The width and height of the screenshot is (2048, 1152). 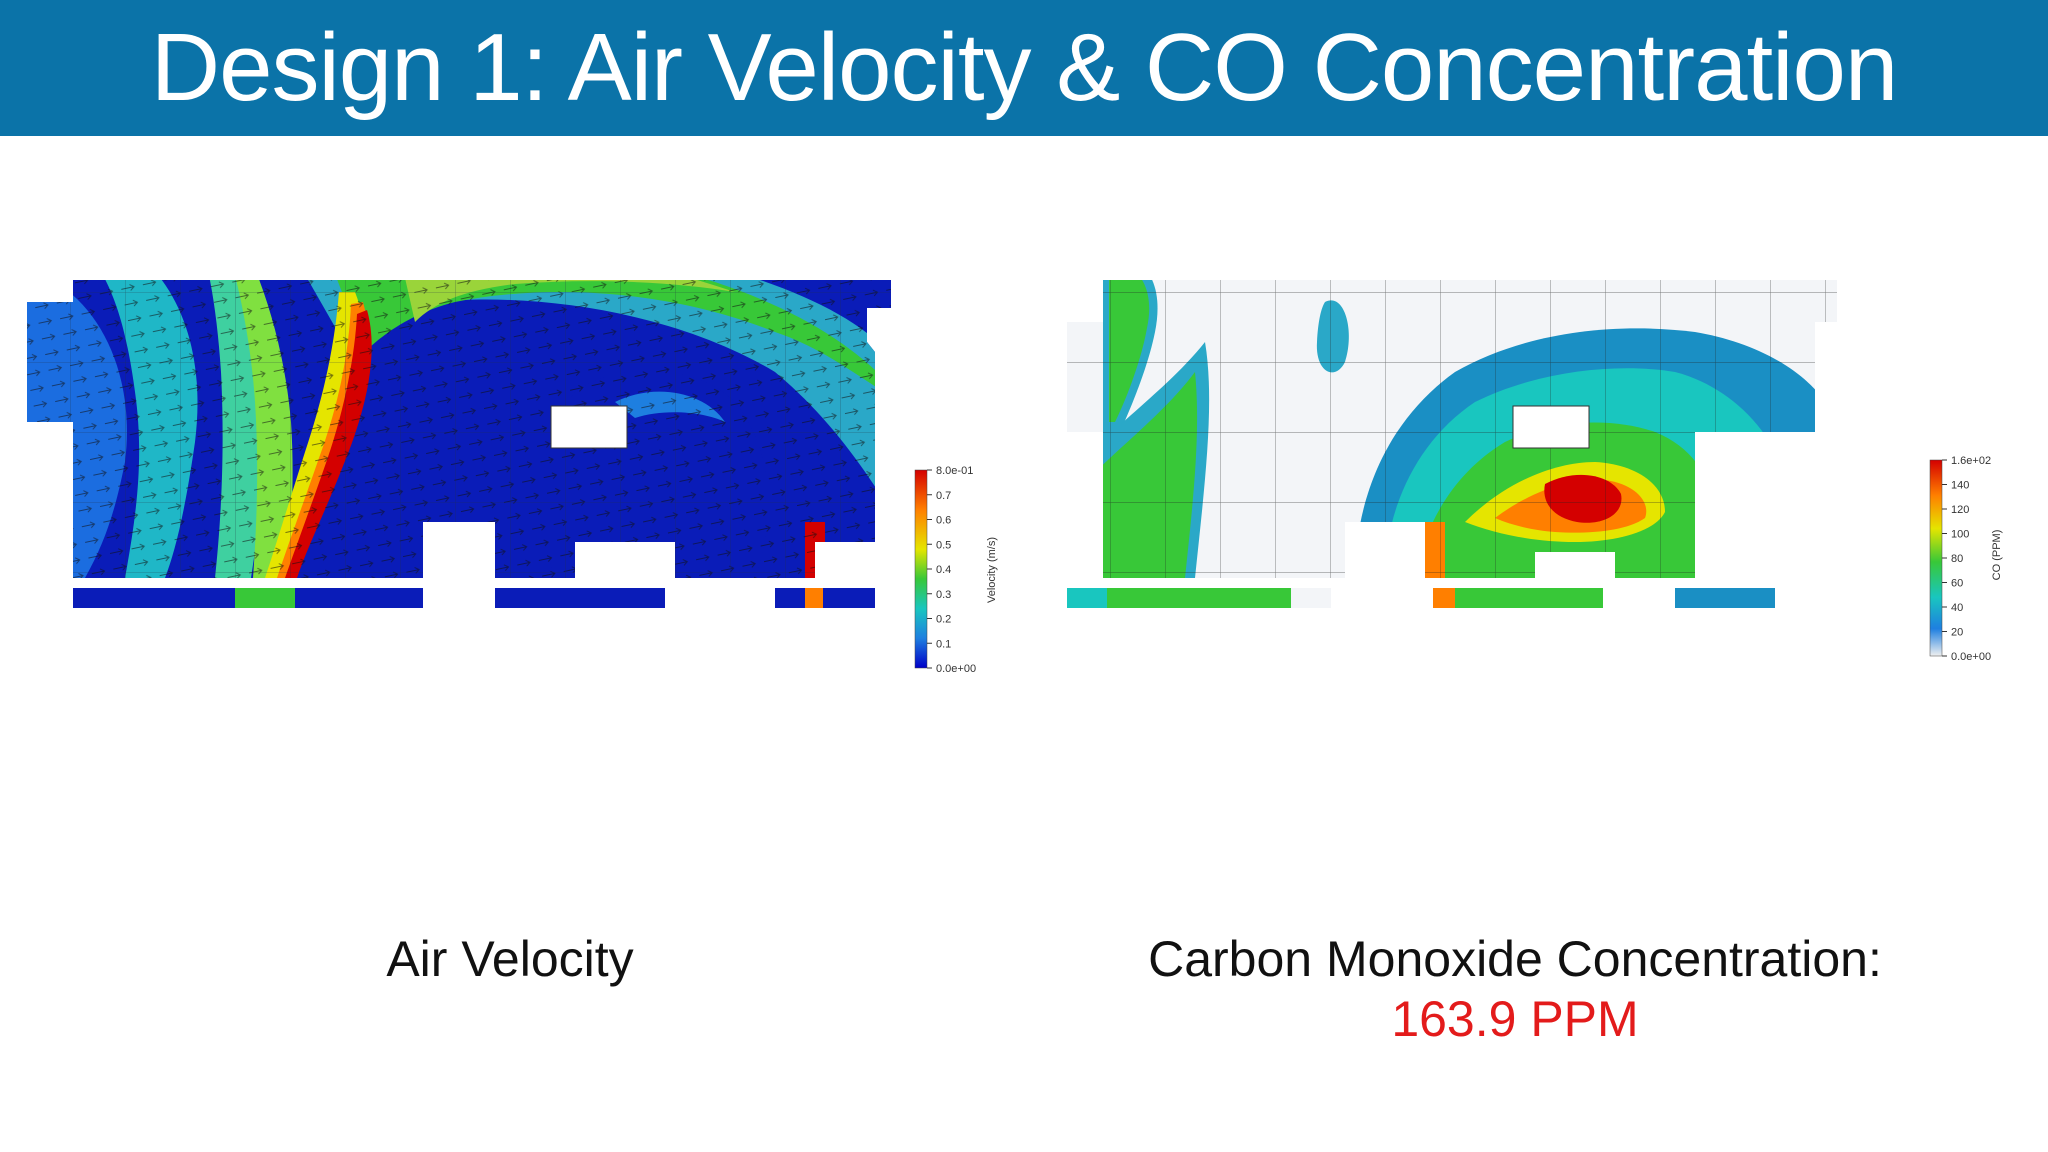 I want to click on co-caption-text: Carbon Monoxide Concentration:, so click(x=1515, y=959).